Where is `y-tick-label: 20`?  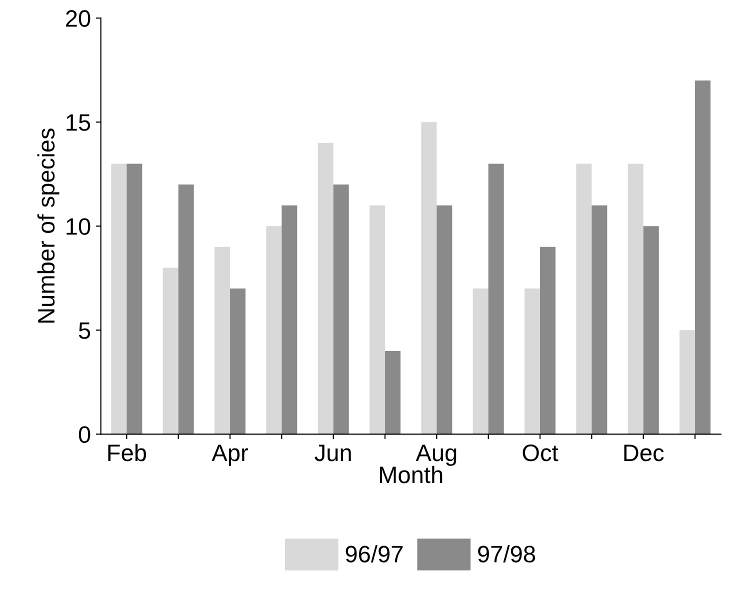 y-tick-label: 20 is located at coordinates (78, 18).